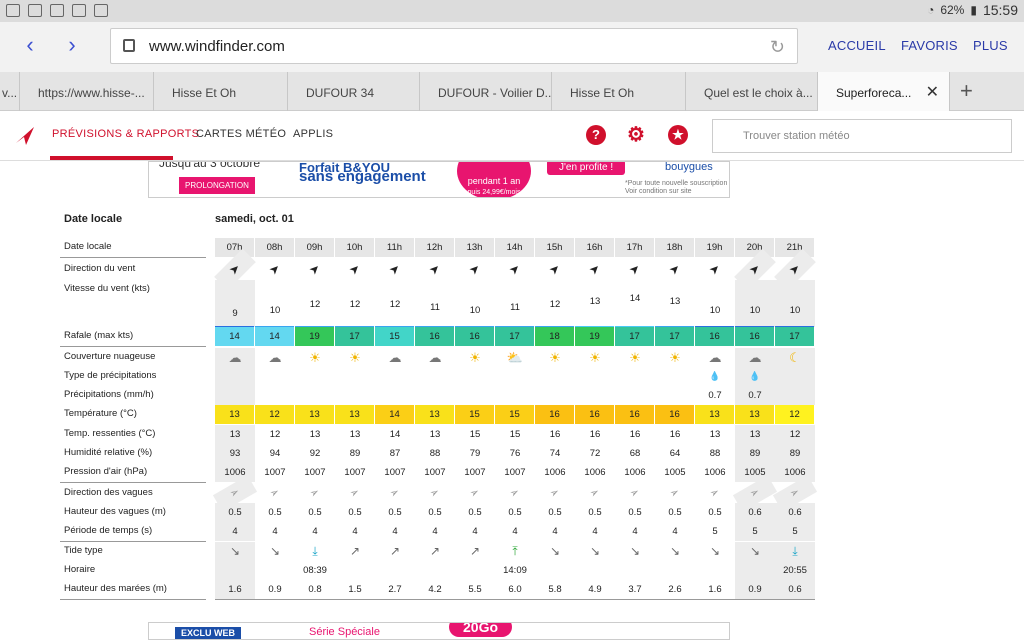 This screenshot has height=640, width=1024. Describe the element at coordinates (241, 134) in the screenshot. I see `nav-weather-maps: CARTES MÉTÉO` at that location.